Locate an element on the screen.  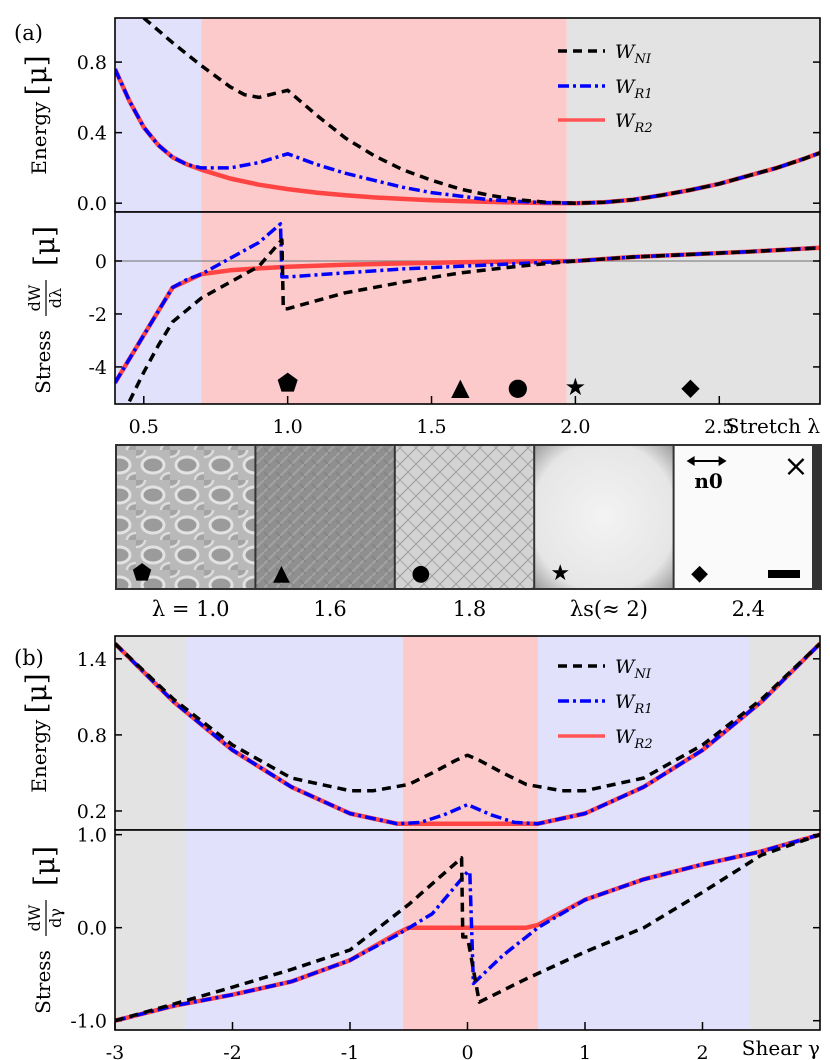
a-stress-marker-4: ◆ is located at coordinates (690, 387).